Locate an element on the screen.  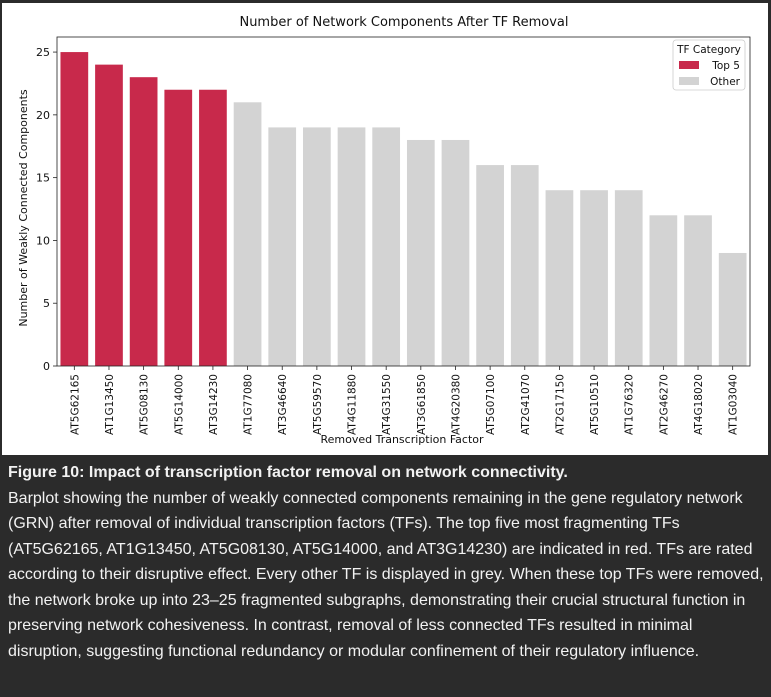
bar-at4g11880 is located at coordinates (351, 246).